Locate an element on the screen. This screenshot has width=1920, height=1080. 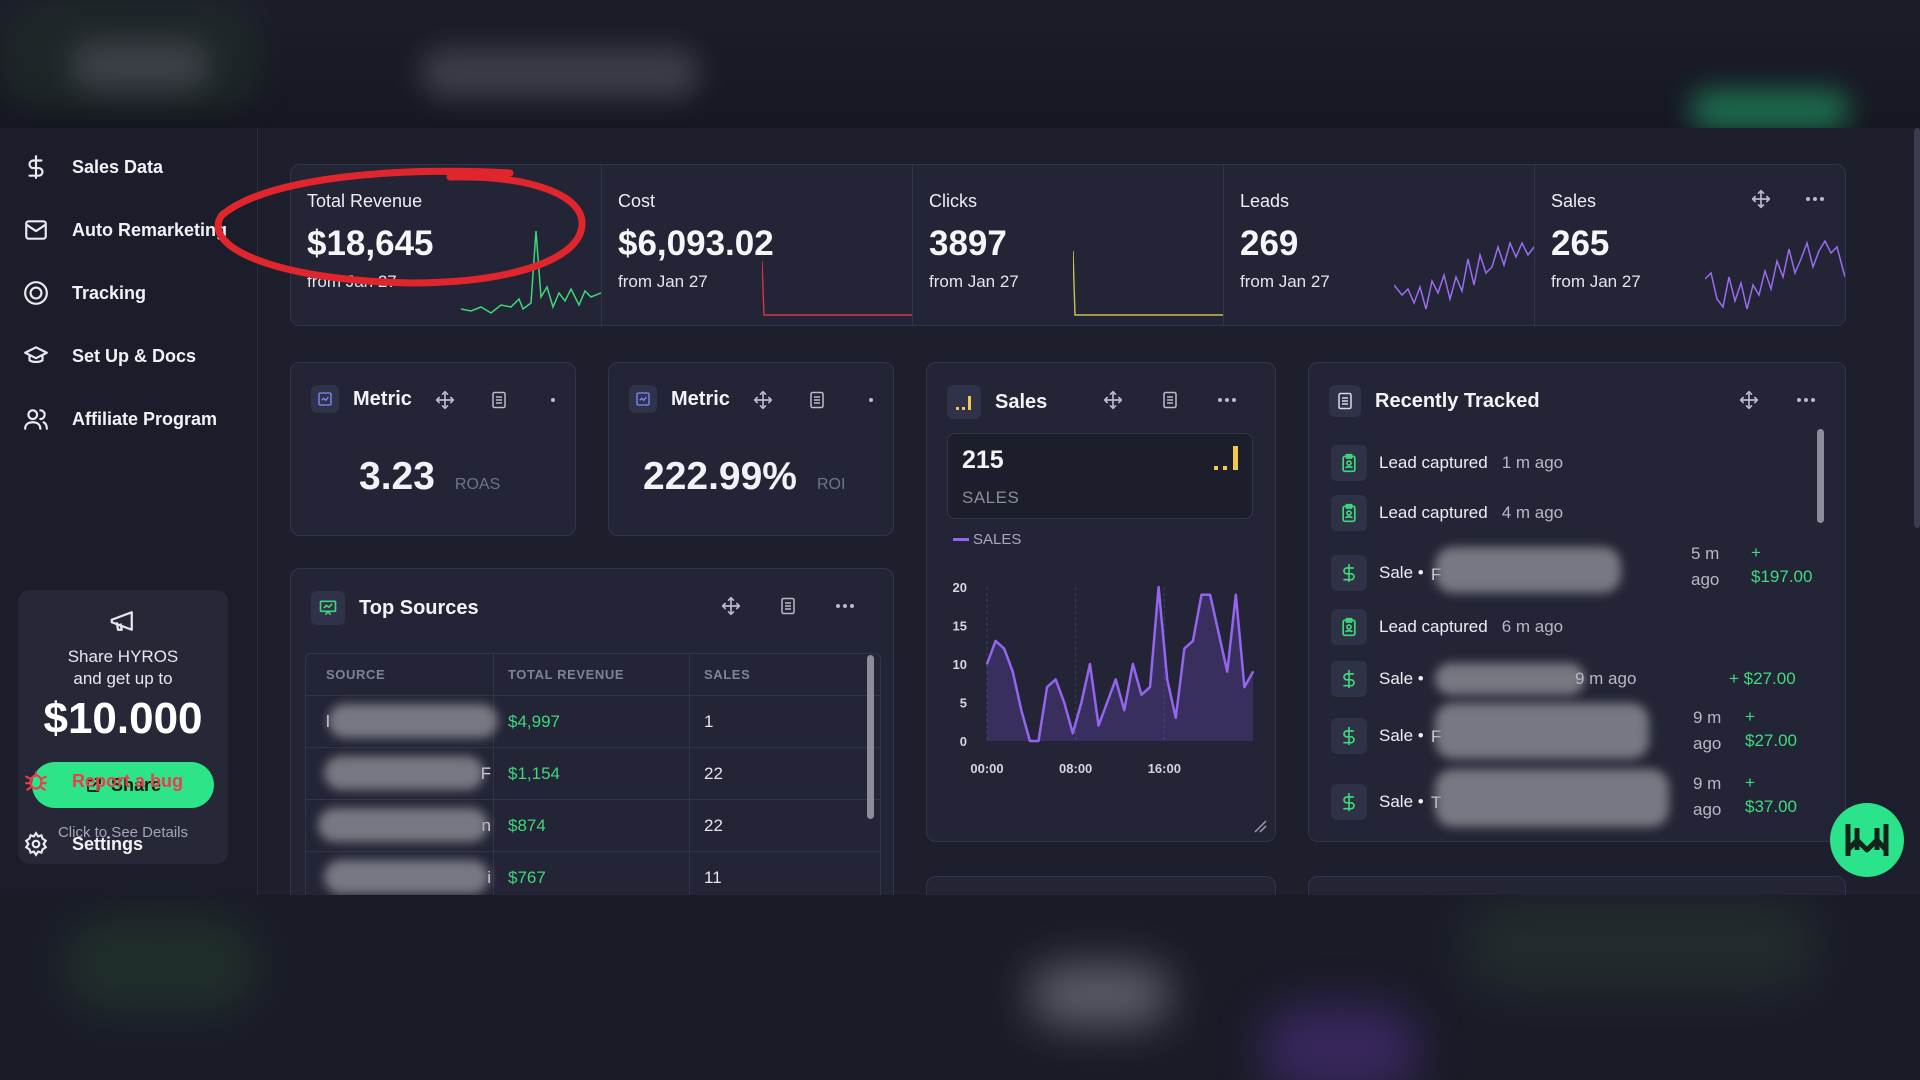
gear-icon is located at coordinates (36, 844).